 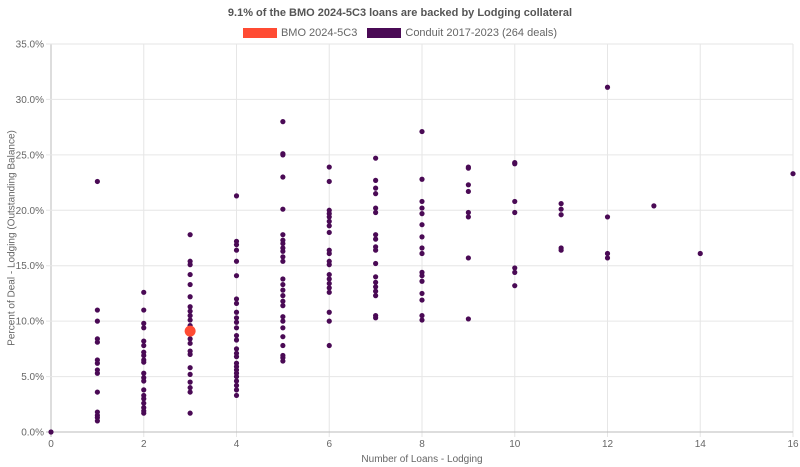 What do you see at coordinates (190, 331) in the screenshot?
I see `bmo-data-point` at bounding box center [190, 331].